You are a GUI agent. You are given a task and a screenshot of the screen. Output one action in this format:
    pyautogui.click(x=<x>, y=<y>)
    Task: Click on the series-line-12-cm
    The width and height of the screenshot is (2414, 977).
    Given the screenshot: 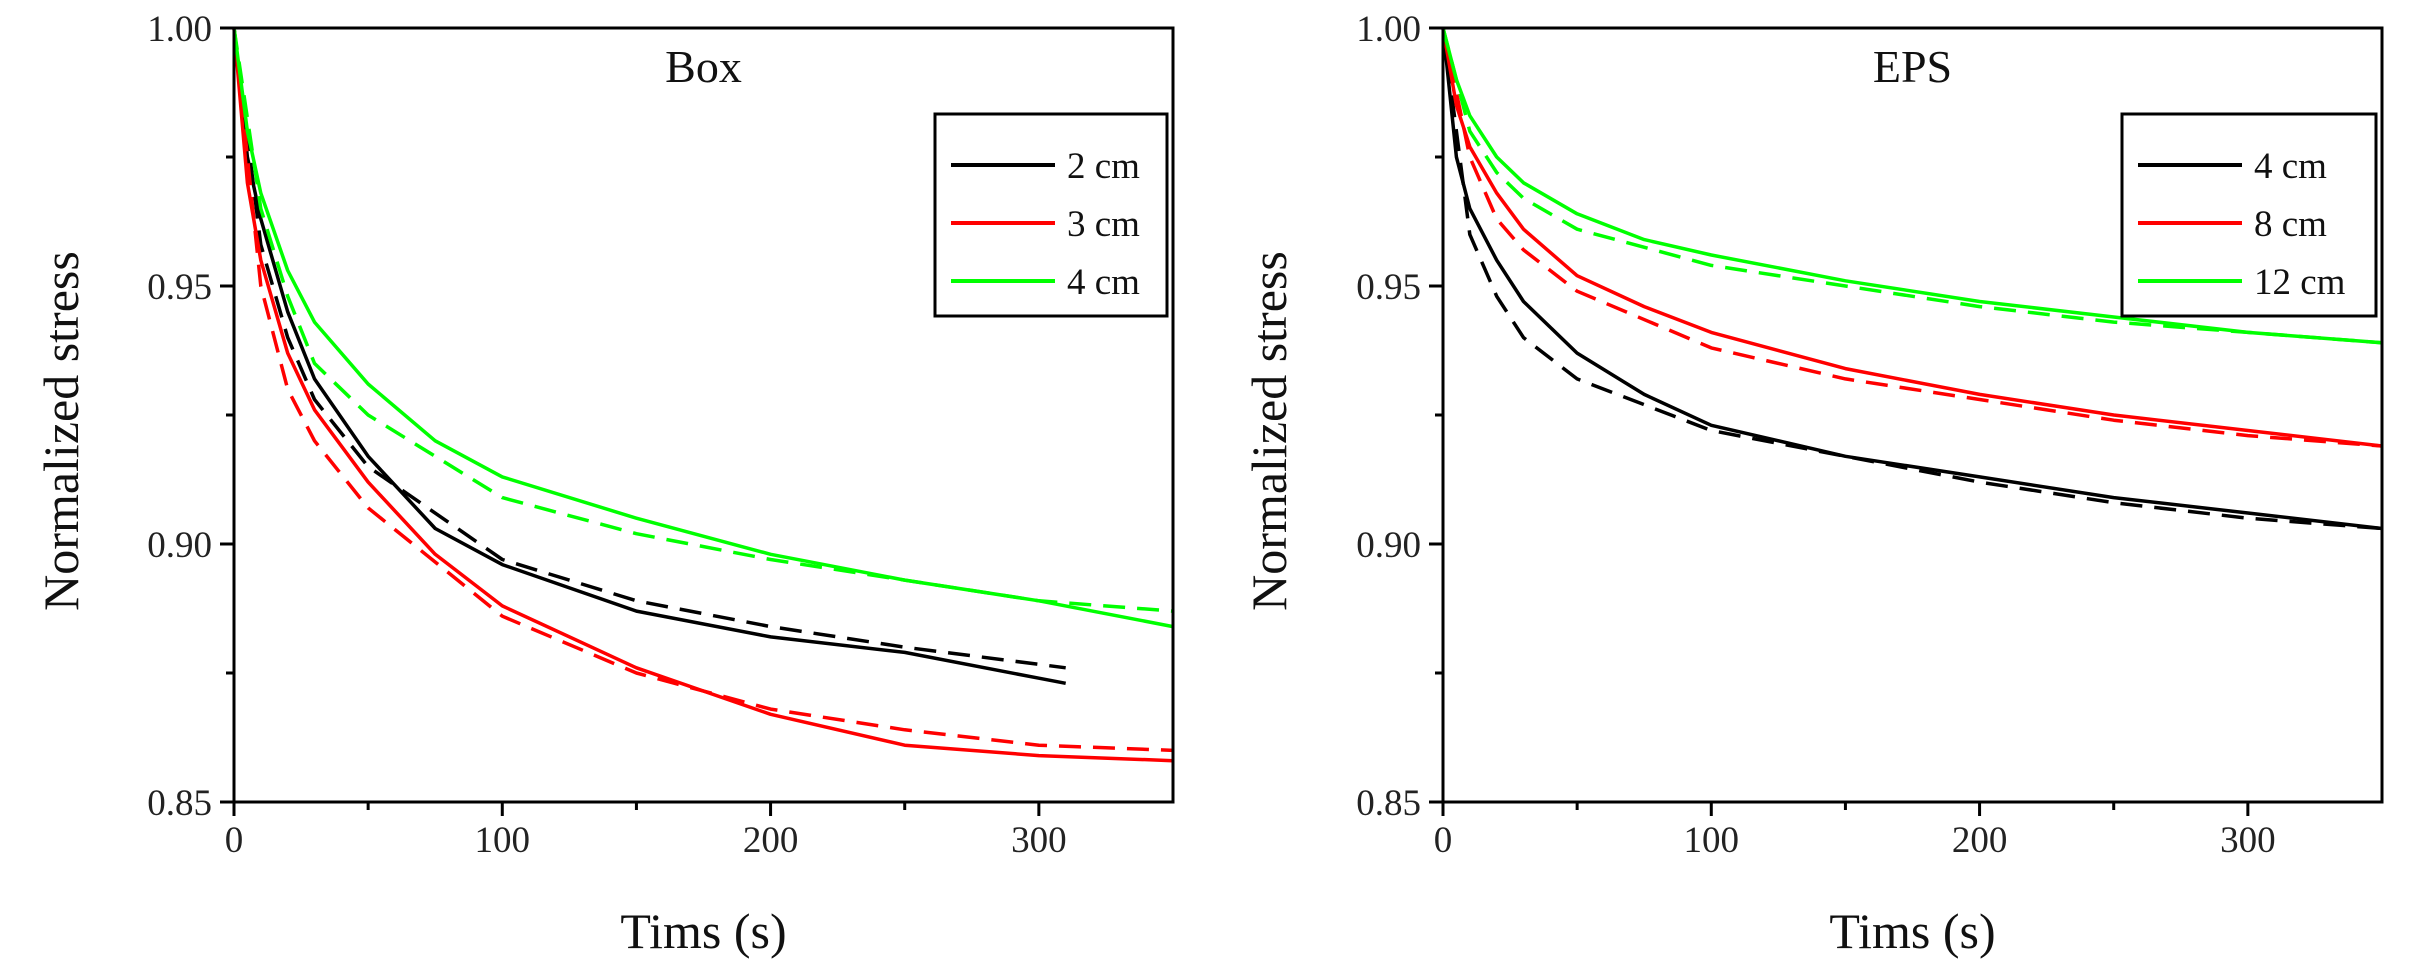 What is the action you would take?
    pyautogui.click(x=1912, y=186)
    